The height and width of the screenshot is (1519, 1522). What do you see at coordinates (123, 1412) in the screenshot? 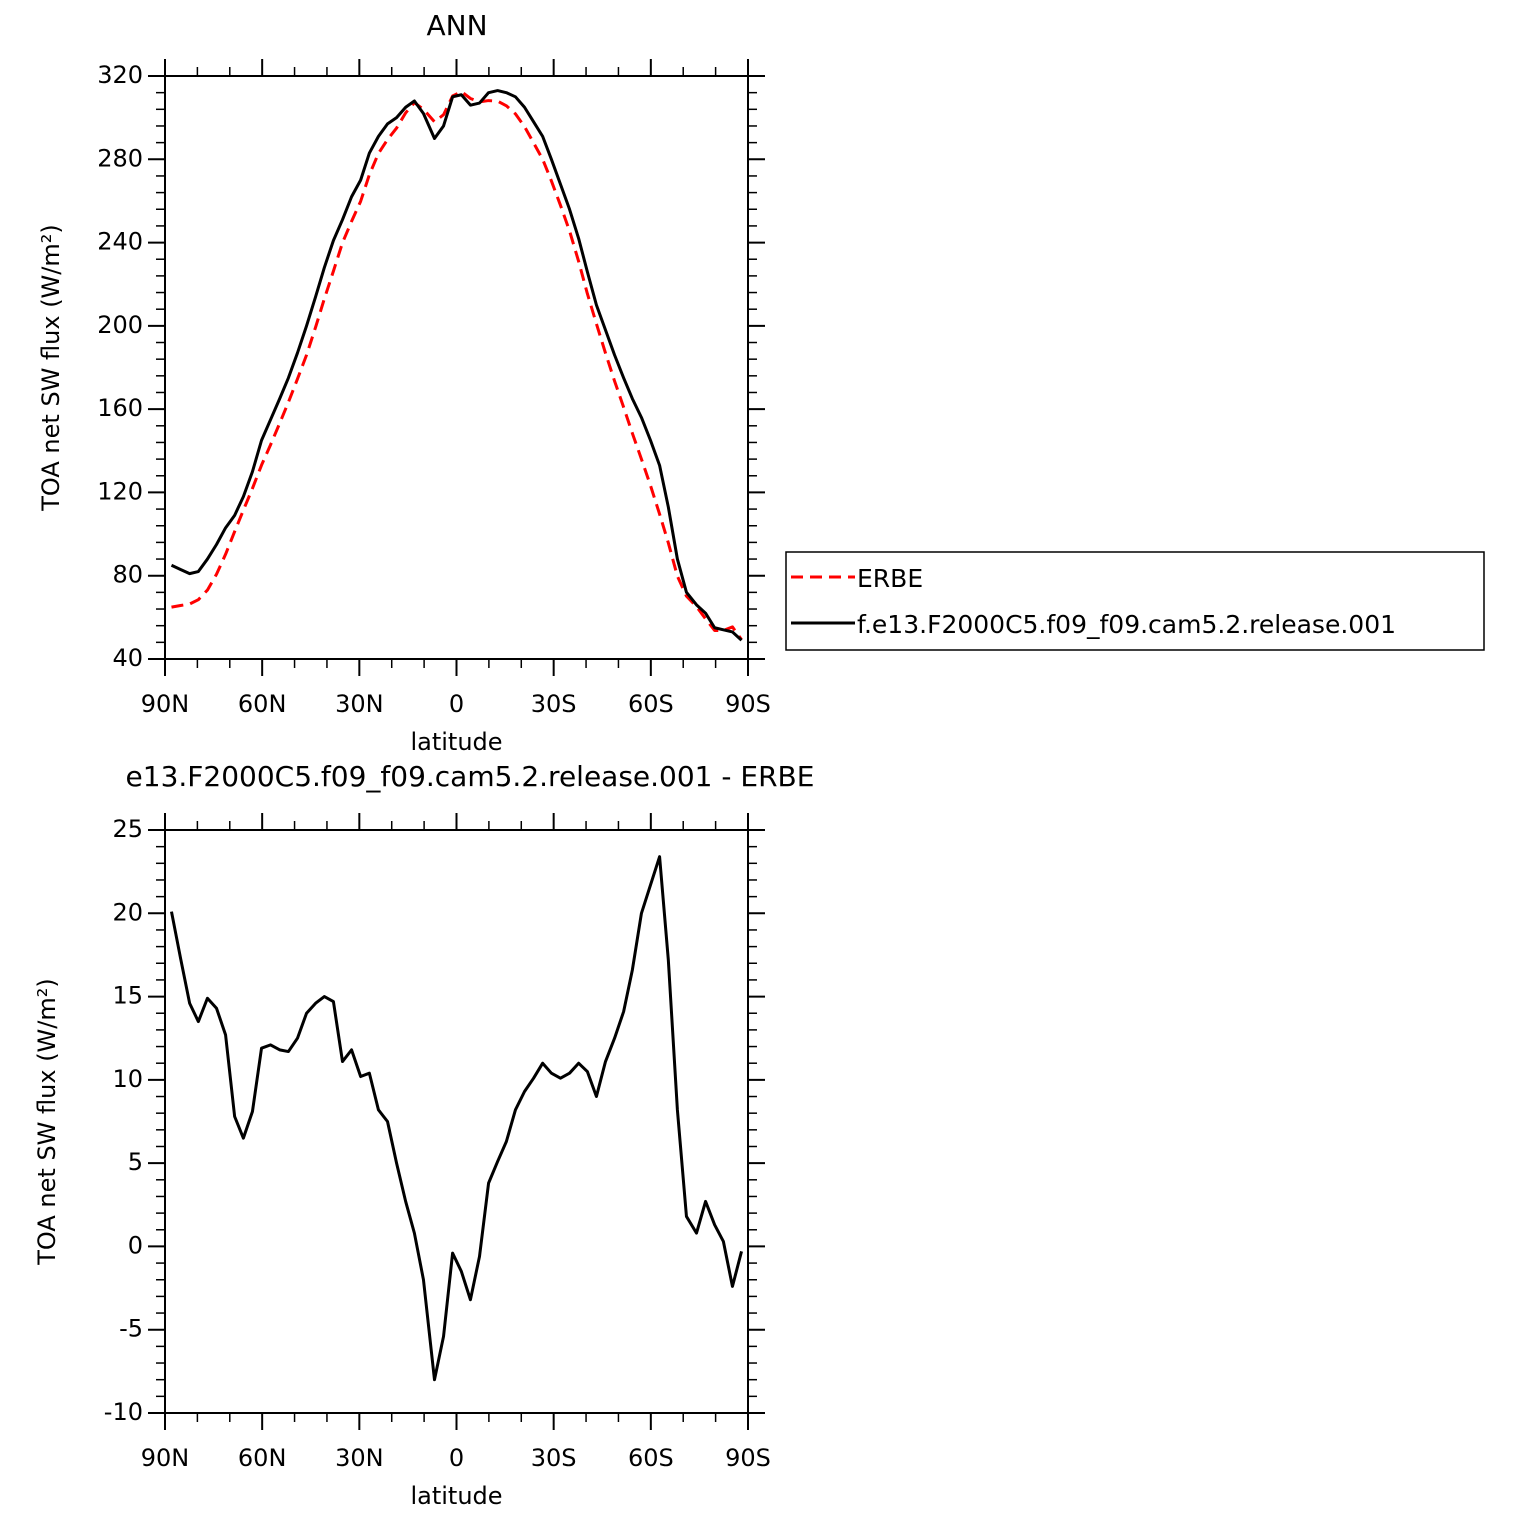
I see `y-tick-label: -10` at bounding box center [123, 1412].